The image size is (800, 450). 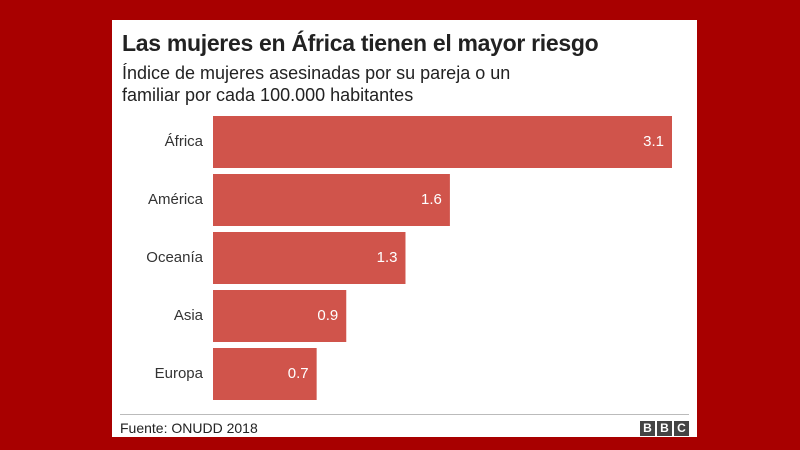 I want to click on logo-letter: C, so click(x=681, y=428).